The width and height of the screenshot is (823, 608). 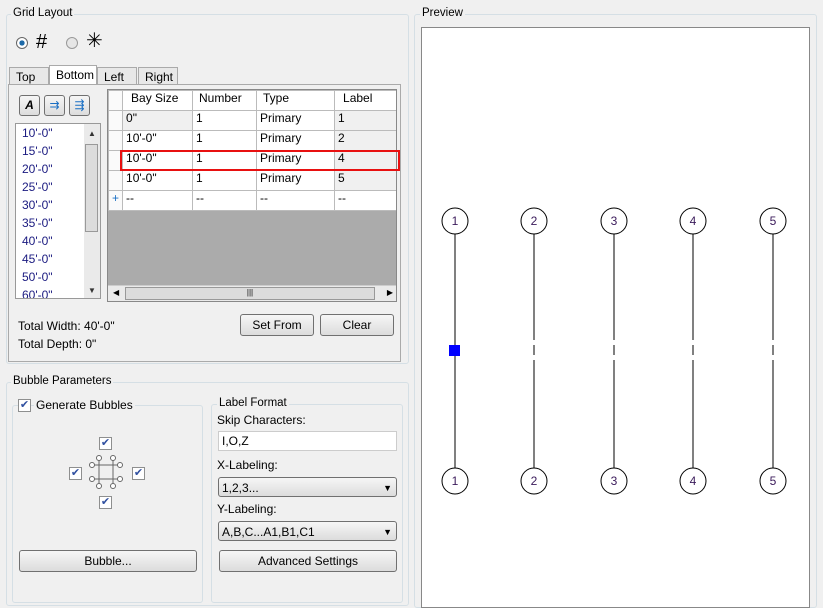 What do you see at coordinates (37, 205) in the screenshot?
I see `bay-size-item: 30'-0"` at bounding box center [37, 205].